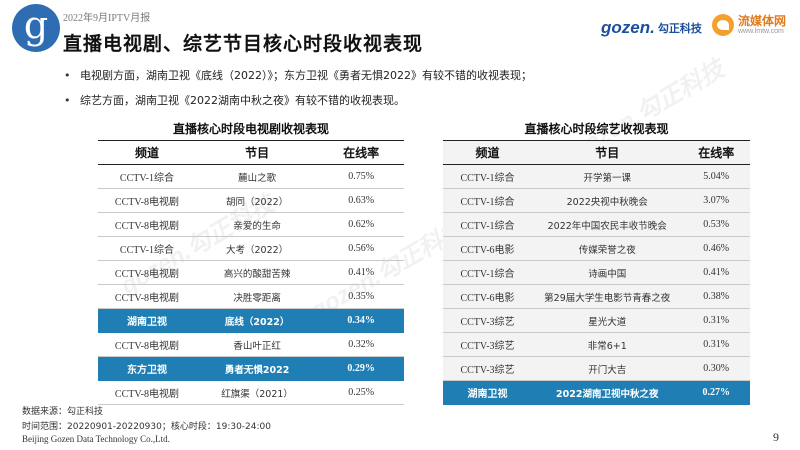 This screenshot has height=450, width=800. I want to click on cell-program: 开学第一课, so click(607, 176).